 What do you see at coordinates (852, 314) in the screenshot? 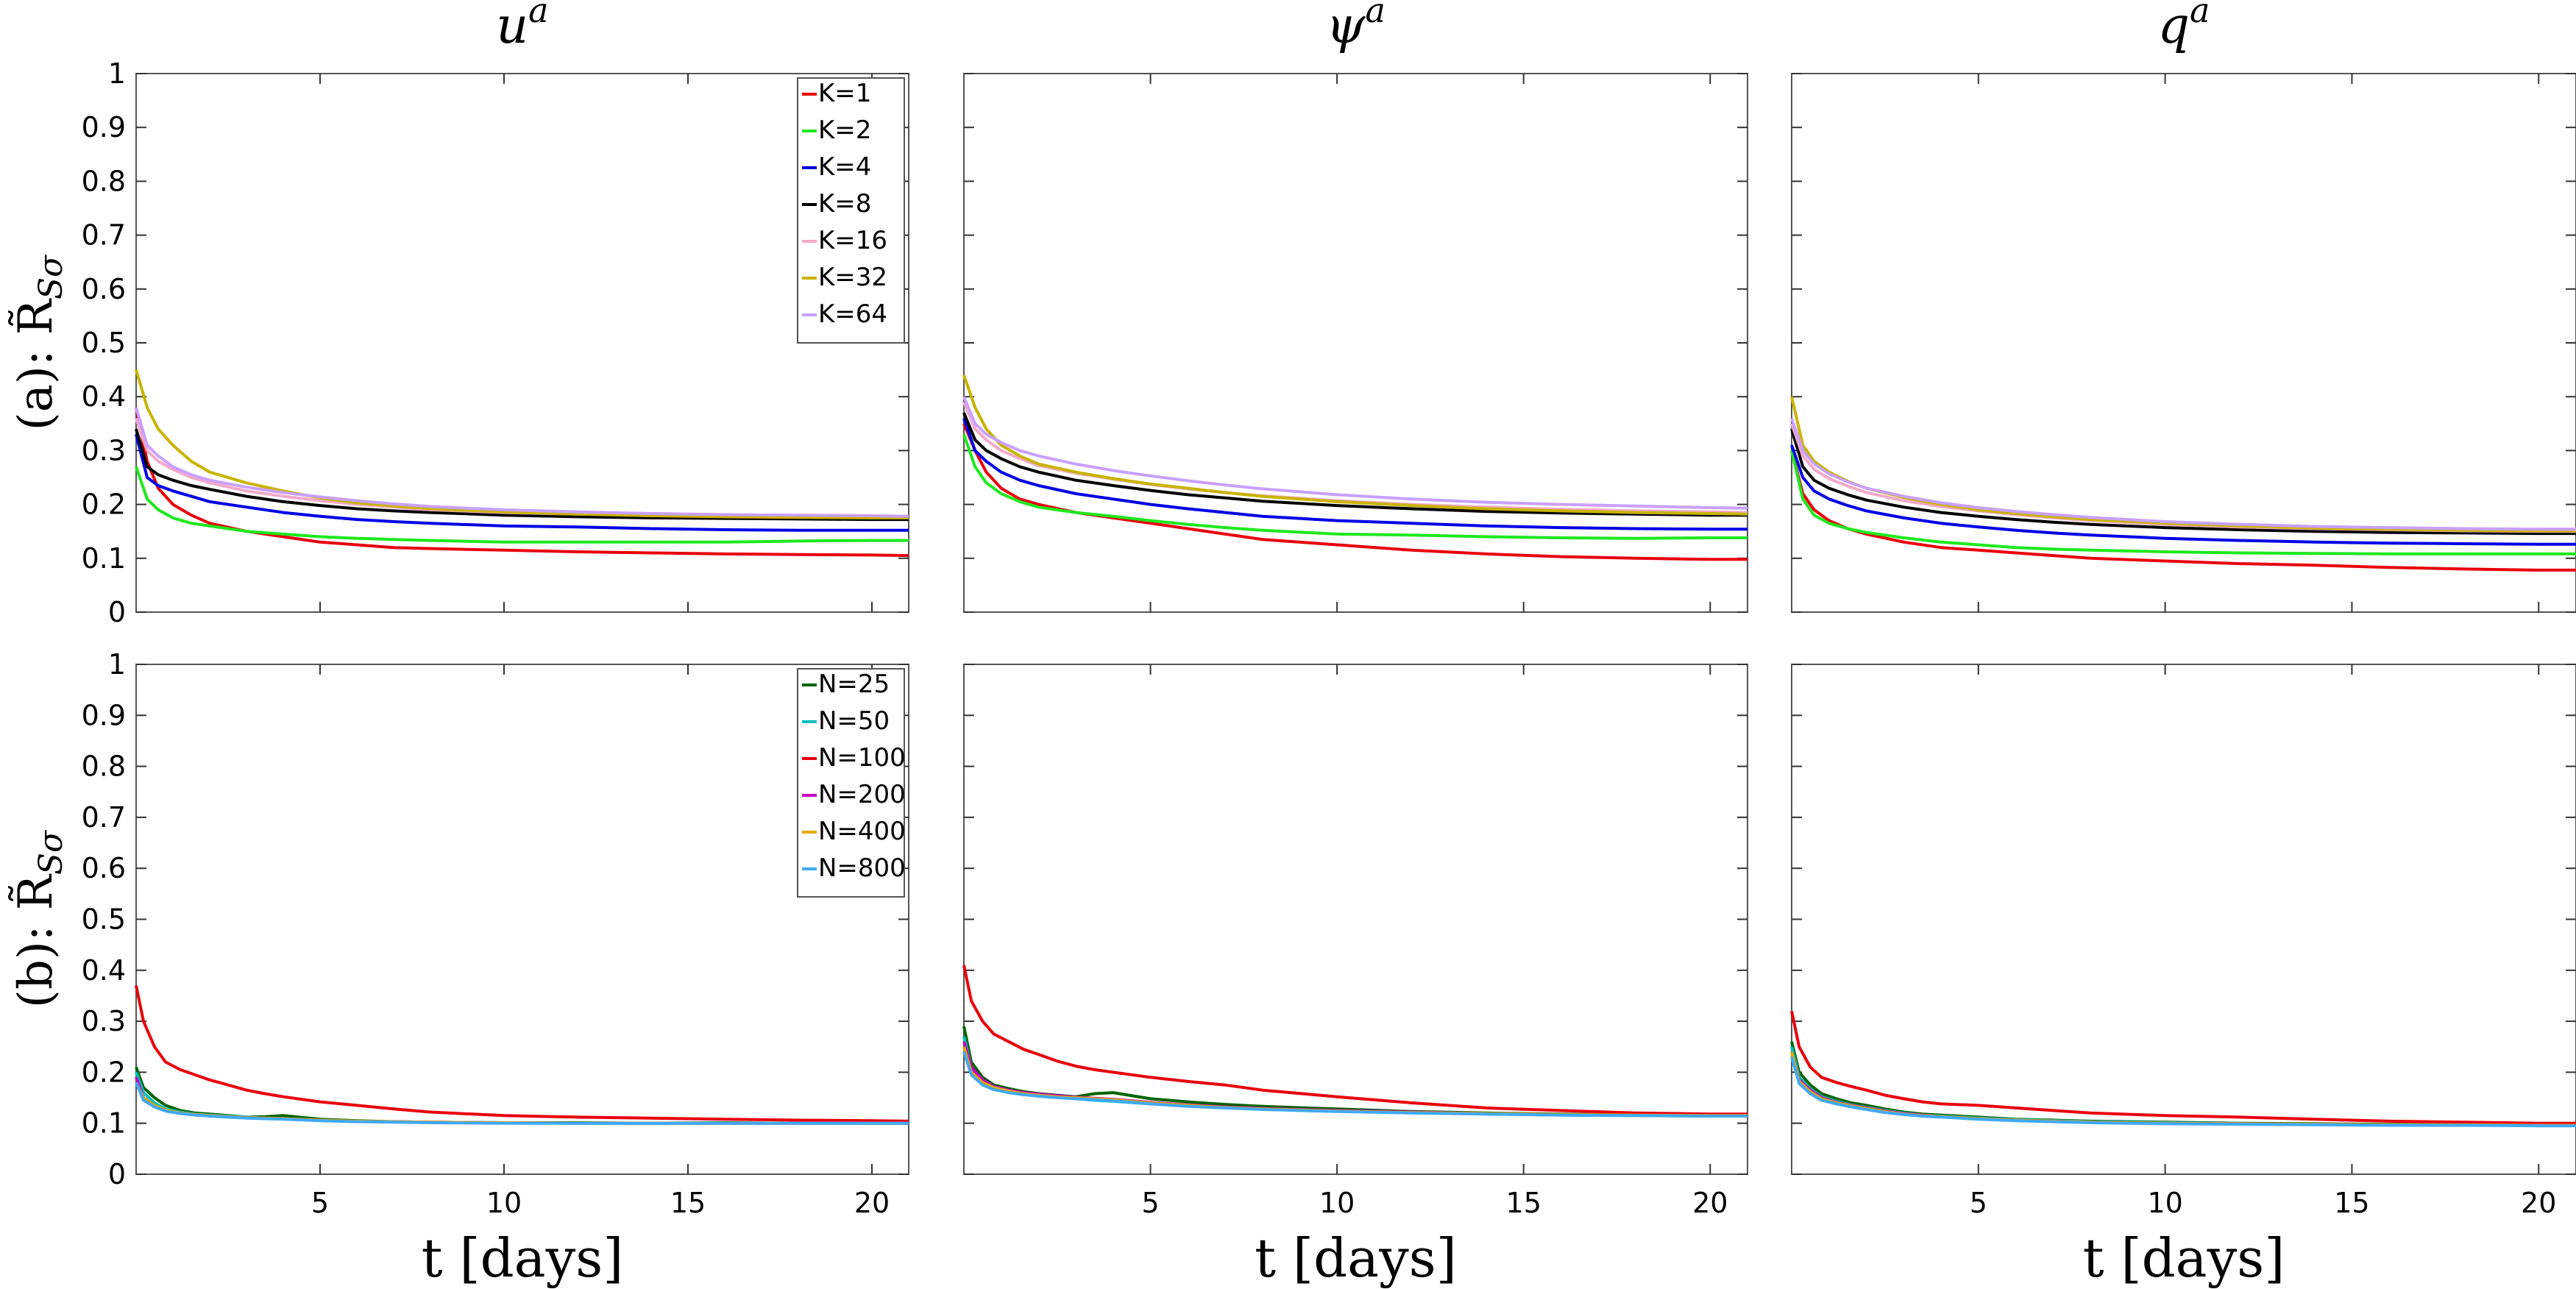
I see `chart-a1-legend-label: K=64` at bounding box center [852, 314].